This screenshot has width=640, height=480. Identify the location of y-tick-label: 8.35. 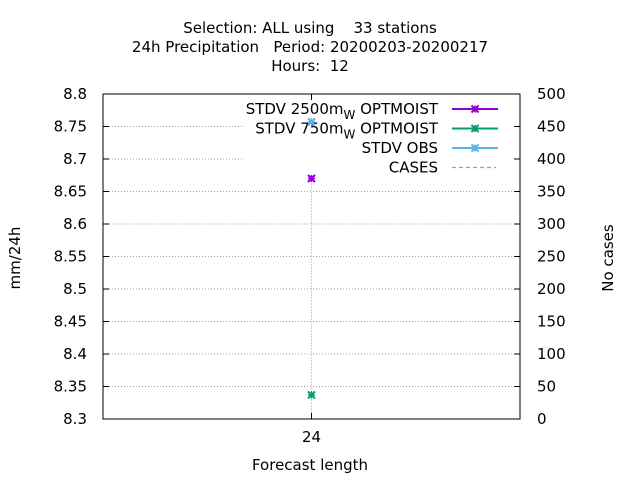
(70, 387).